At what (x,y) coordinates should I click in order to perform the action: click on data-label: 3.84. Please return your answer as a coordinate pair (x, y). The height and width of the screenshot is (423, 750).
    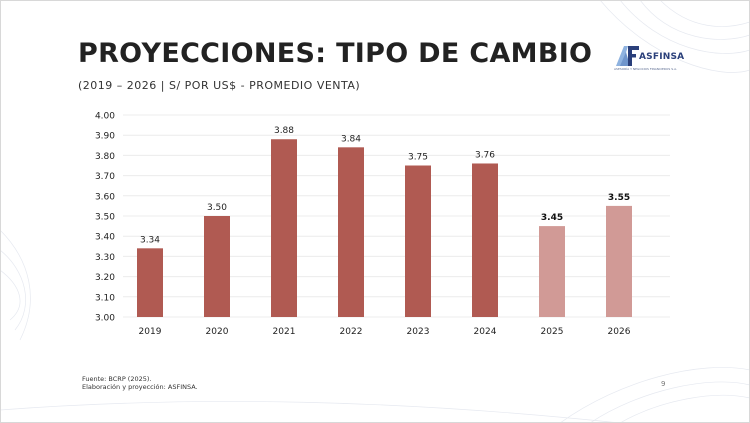
    Looking at the image, I should click on (351, 139).